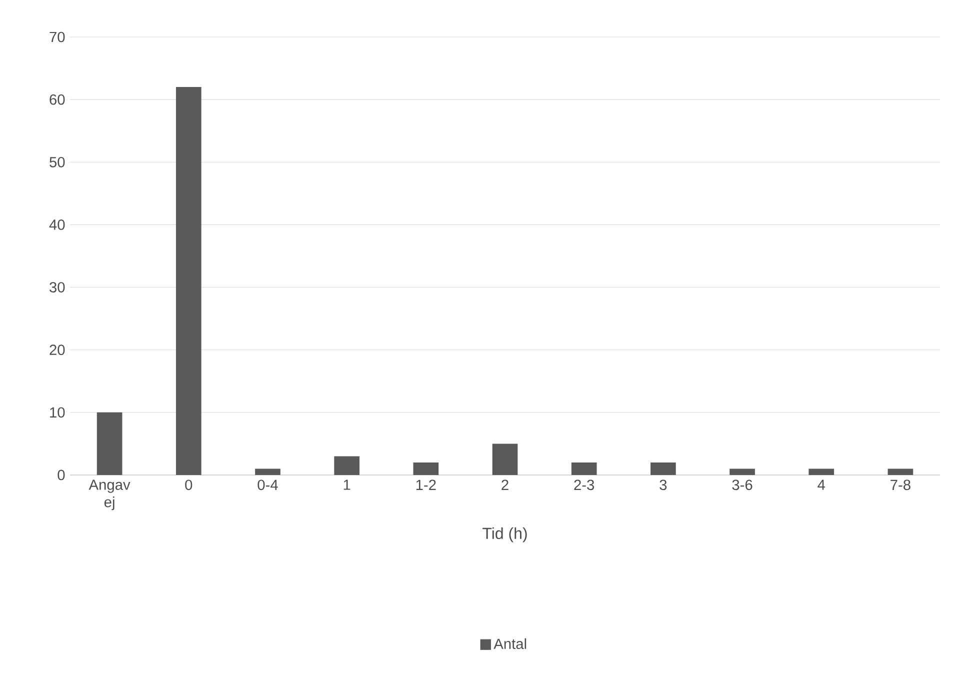 The height and width of the screenshot is (677, 956). I want to click on x-tick-label: 2-3, so click(584, 485).